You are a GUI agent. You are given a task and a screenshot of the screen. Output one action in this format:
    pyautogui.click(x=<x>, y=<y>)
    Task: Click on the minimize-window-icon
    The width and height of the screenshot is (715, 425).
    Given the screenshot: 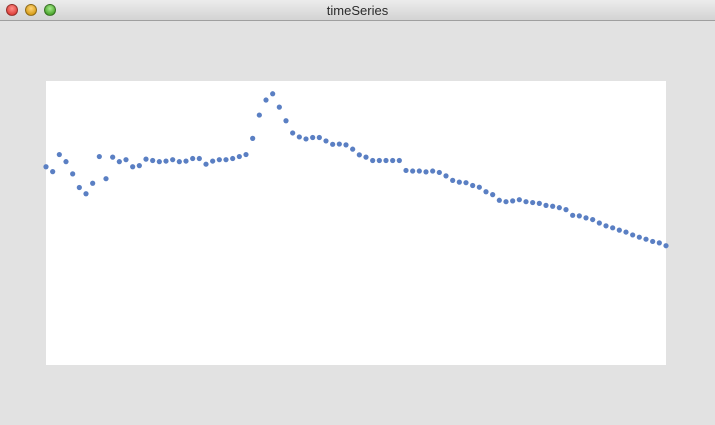 What is the action you would take?
    pyautogui.click(x=31, y=10)
    